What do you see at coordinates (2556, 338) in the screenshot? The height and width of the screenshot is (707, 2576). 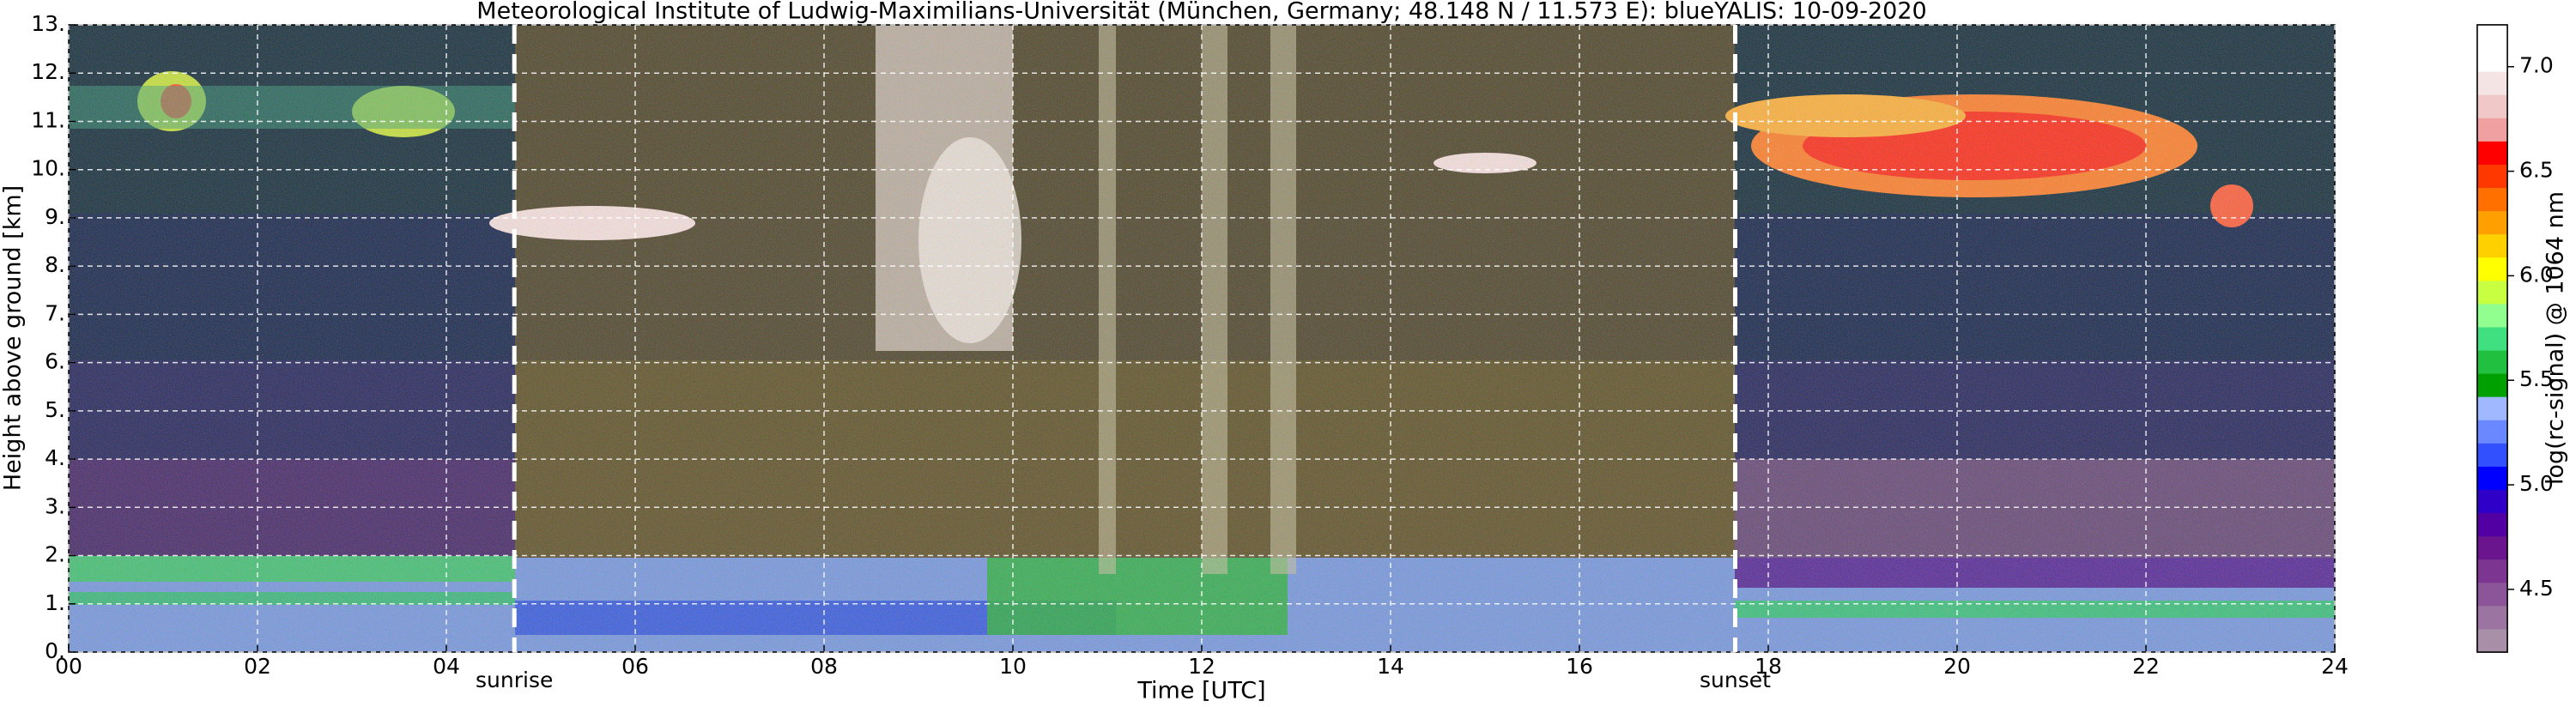 I see `colorbar-label: log(rc-signal) @ 1064 nm` at bounding box center [2556, 338].